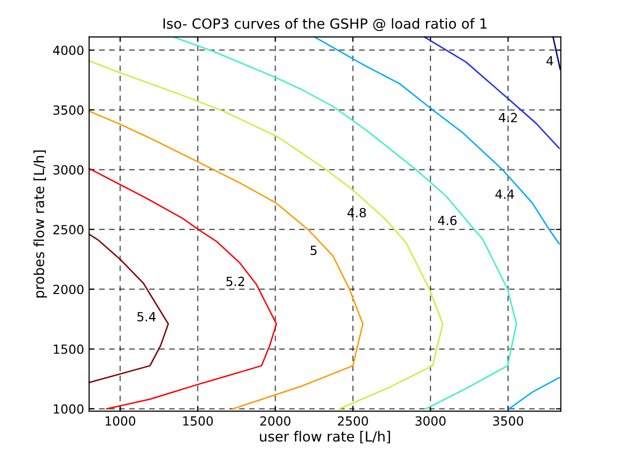 This screenshot has height=462, width=619. What do you see at coordinates (325, 25) in the screenshot?
I see `chart-title: Iso- COP3 curves of the GSHP @ load ratio of 1` at bounding box center [325, 25].